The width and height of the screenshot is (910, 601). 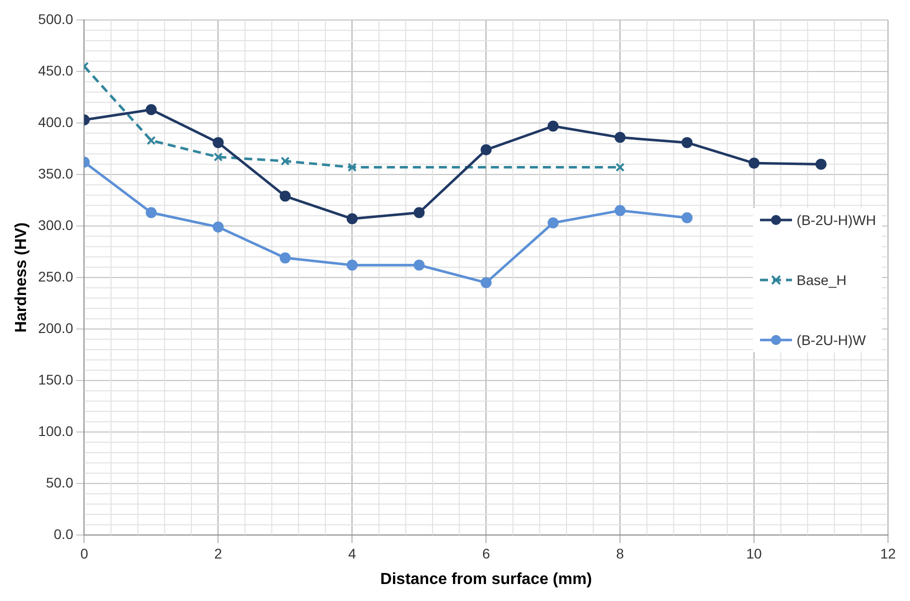 What do you see at coordinates (821, 280) in the screenshot?
I see `legend-label: Base_H` at bounding box center [821, 280].